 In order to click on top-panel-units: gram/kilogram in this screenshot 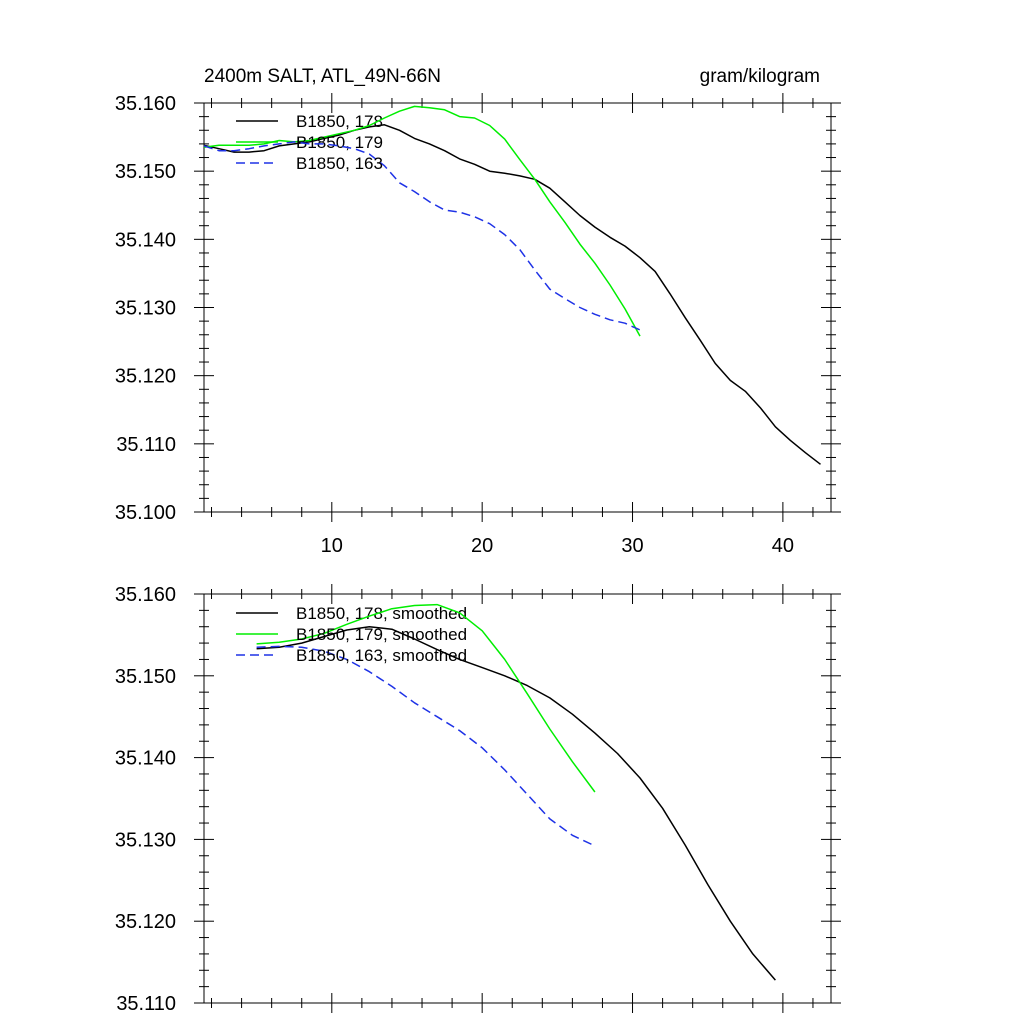, I will do `click(760, 76)`.